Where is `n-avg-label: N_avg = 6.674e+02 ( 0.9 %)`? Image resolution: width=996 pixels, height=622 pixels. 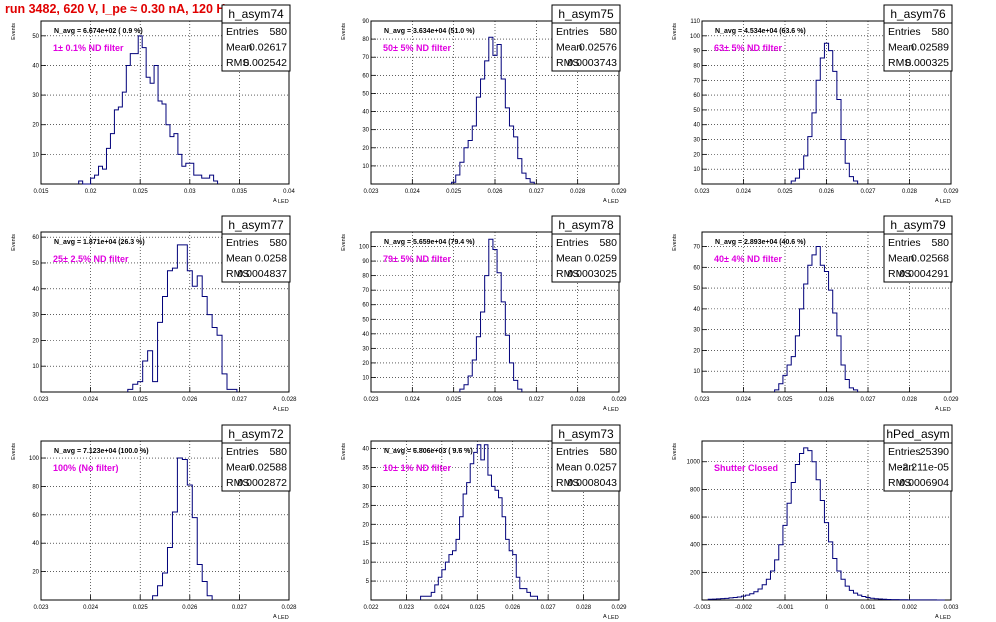
n-avg-label: N_avg = 6.674e+02 ( 0.9 %) is located at coordinates (98, 31).